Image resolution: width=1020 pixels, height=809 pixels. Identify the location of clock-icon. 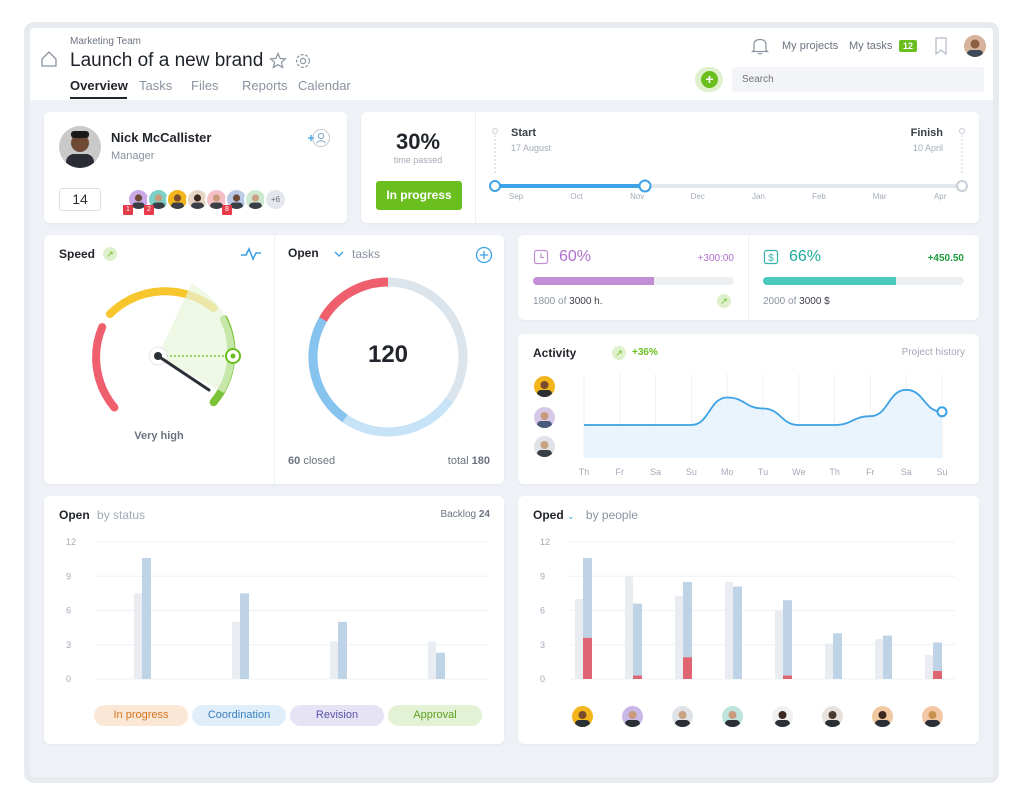
(541, 257).